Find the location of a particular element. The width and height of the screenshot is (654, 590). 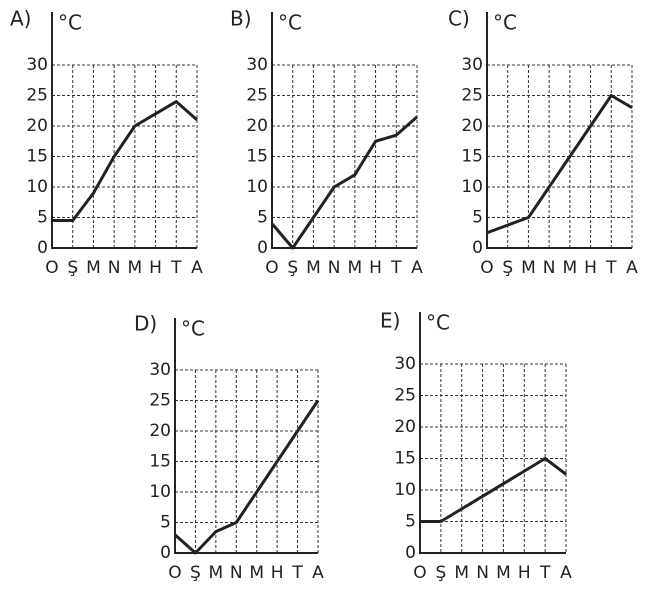

chart-title: E) is located at coordinates (390, 321).